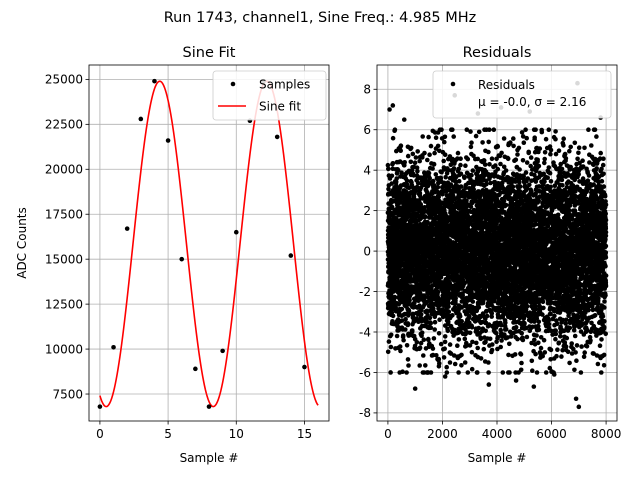 This screenshot has height=480, width=640. I want to click on sine-fit-title: Sine Fit, so click(209, 53).